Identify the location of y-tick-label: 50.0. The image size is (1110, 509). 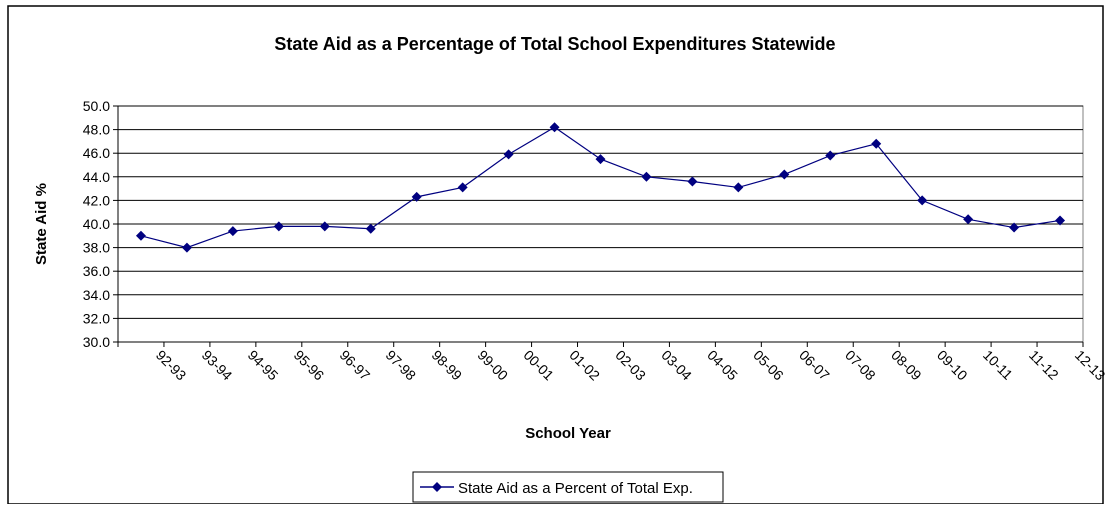
(96, 106).